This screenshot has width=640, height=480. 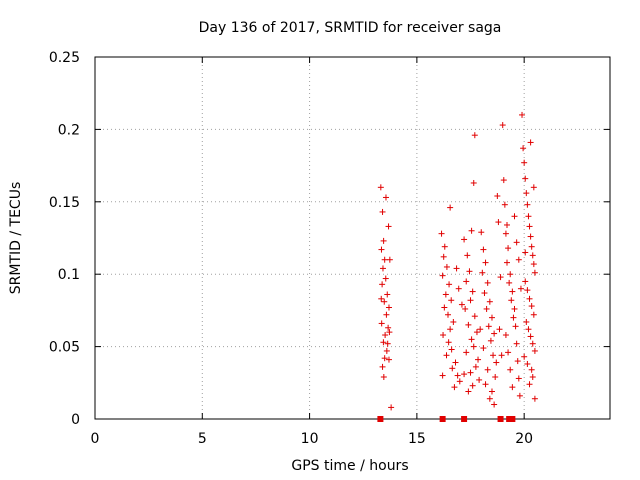 I want to click on y-tick-label: 0.05, so click(x=64, y=348).